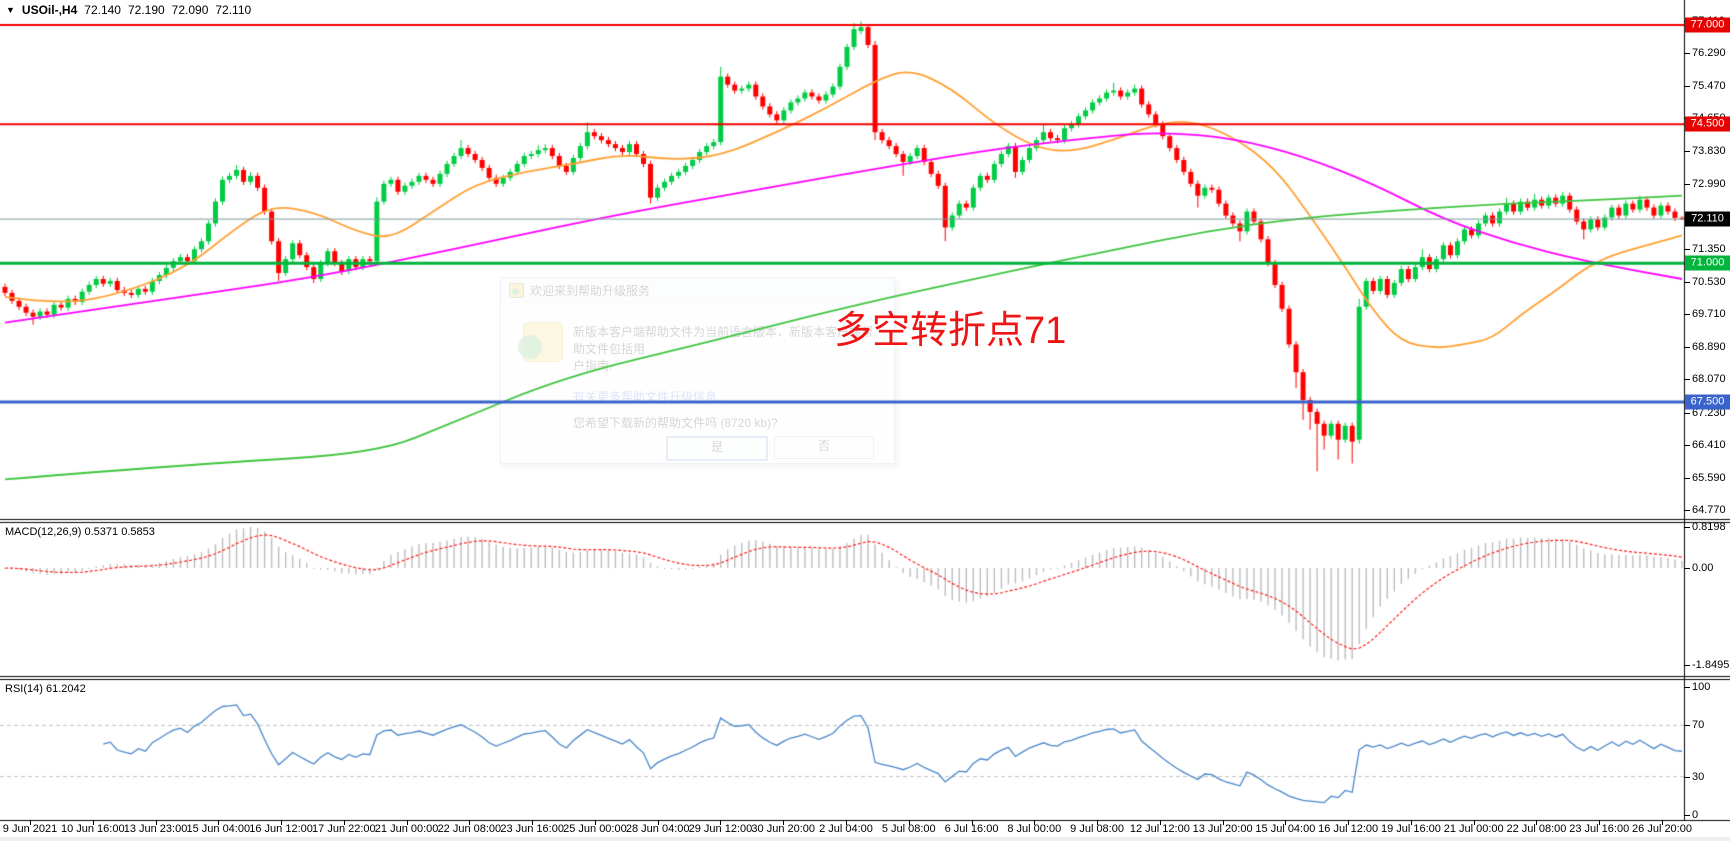  Describe the element at coordinates (846, 829) in the screenshot. I see `time-axis-label: 2 Jul 04:00` at that location.